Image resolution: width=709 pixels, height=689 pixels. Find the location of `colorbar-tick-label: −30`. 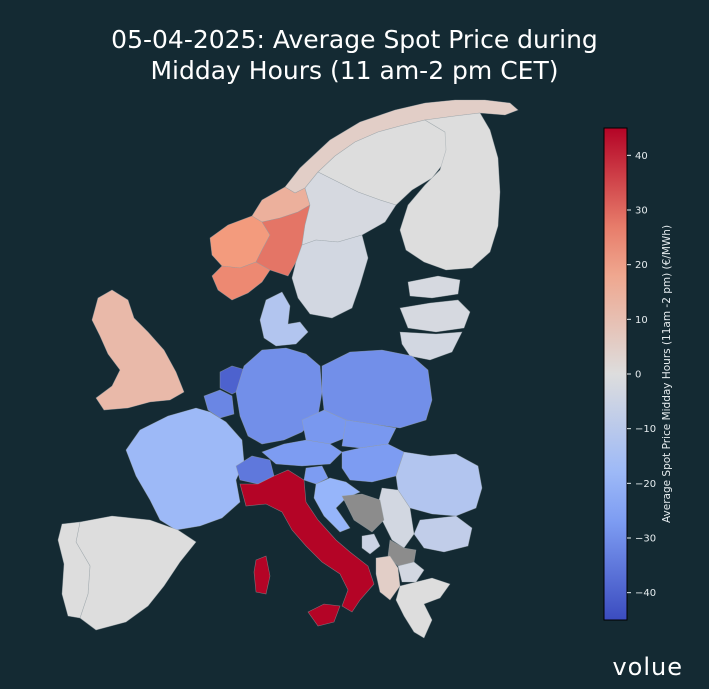

colorbar-tick-label: −30 is located at coordinates (645, 539).